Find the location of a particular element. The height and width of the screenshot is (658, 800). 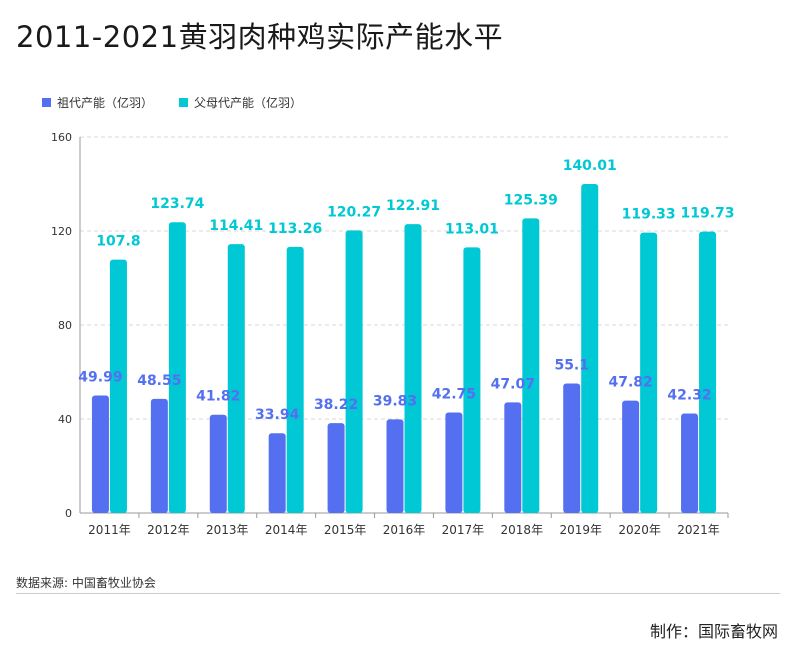

data-label-series1: 42.75 is located at coordinates (454, 395).